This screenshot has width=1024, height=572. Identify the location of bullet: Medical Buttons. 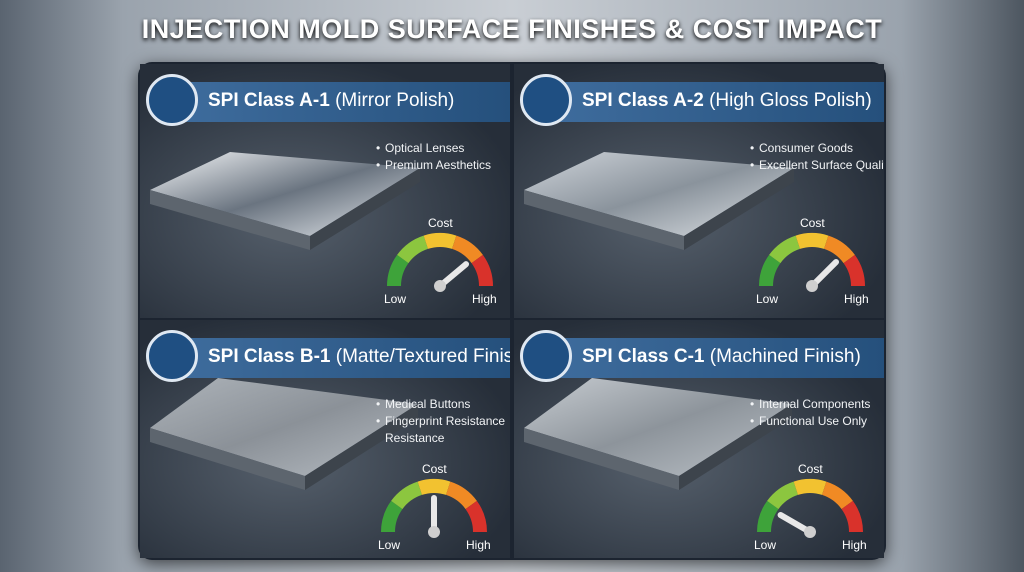
(443, 404).